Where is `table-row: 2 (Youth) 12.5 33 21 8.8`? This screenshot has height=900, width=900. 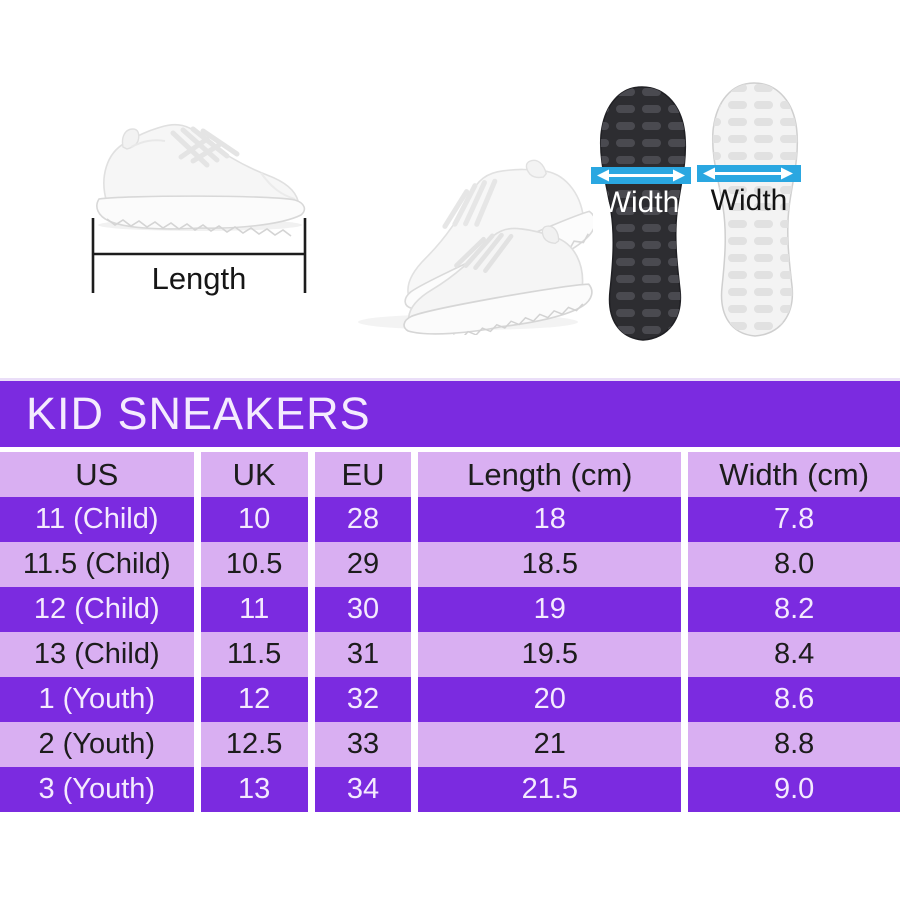 table-row: 2 (Youth) 12.5 33 21 8.8 is located at coordinates (450, 744).